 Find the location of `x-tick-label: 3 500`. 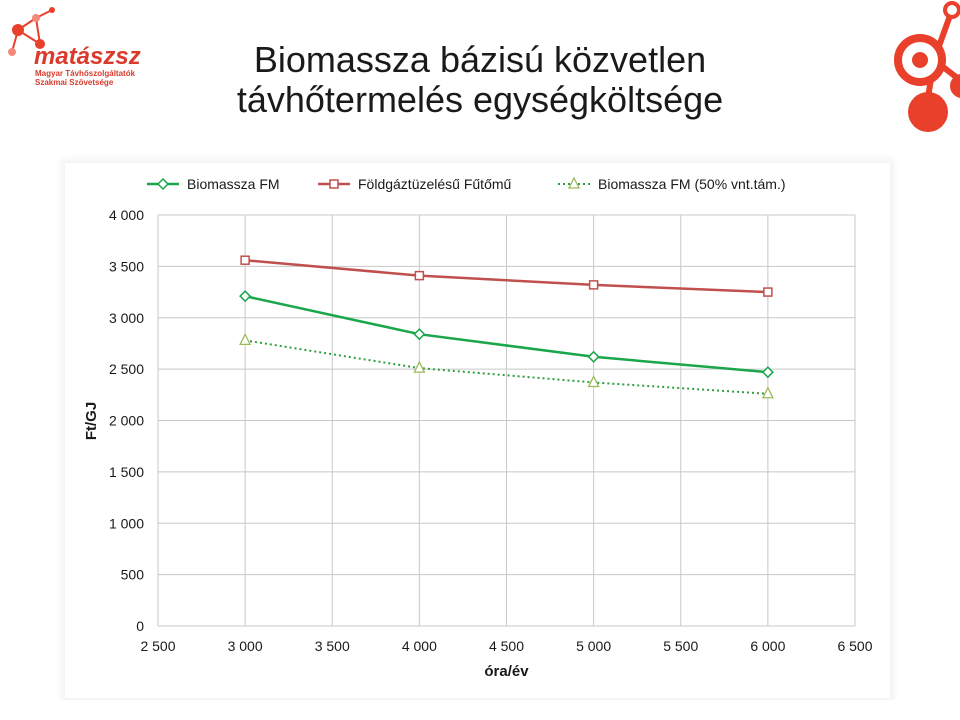

x-tick-label: 3 500 is located at coordinates (332, 646).